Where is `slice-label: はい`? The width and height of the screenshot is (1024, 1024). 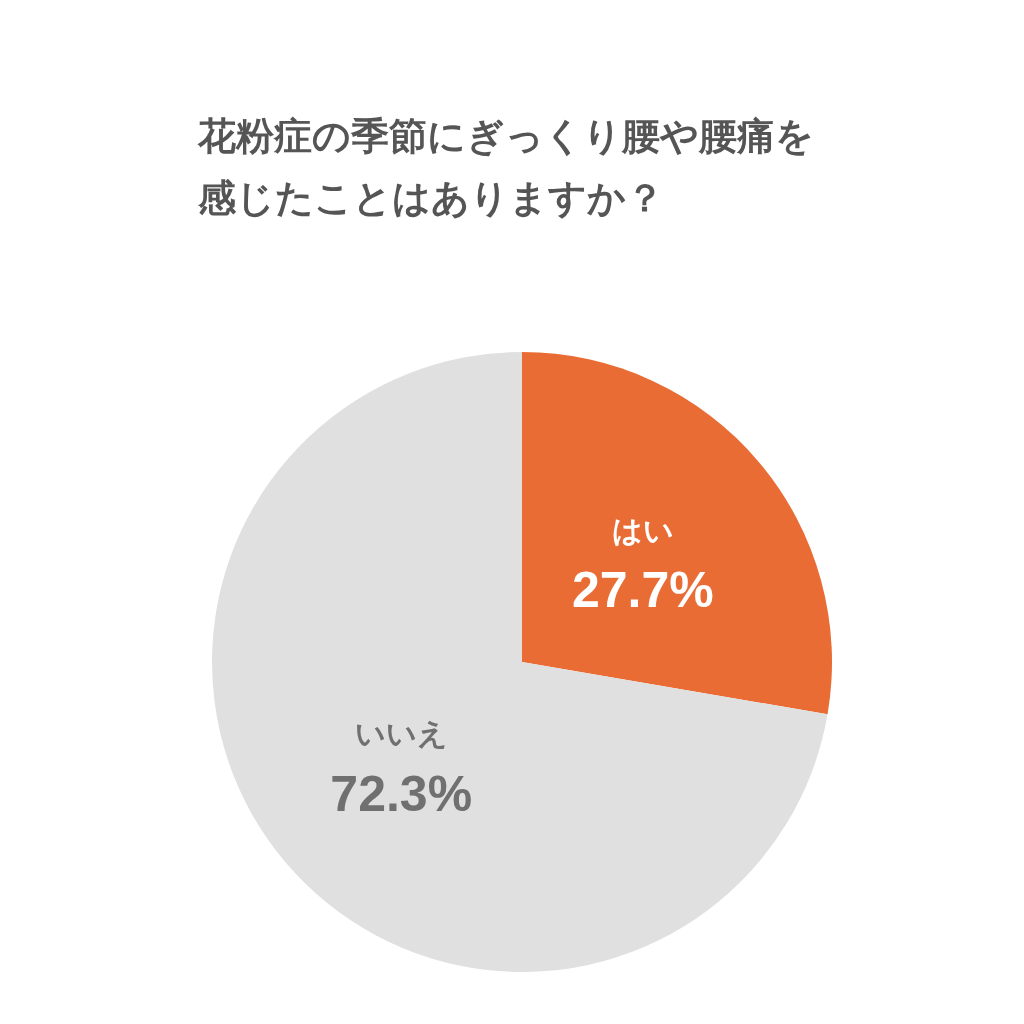
slice-label: はい is located at coordinates (642, 530).